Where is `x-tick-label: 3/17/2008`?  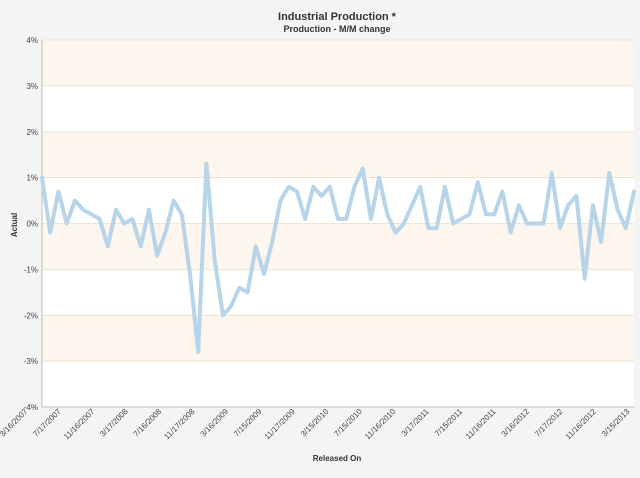
x-tick-label: 3/17/2008 is located at coordinates (114, 423).